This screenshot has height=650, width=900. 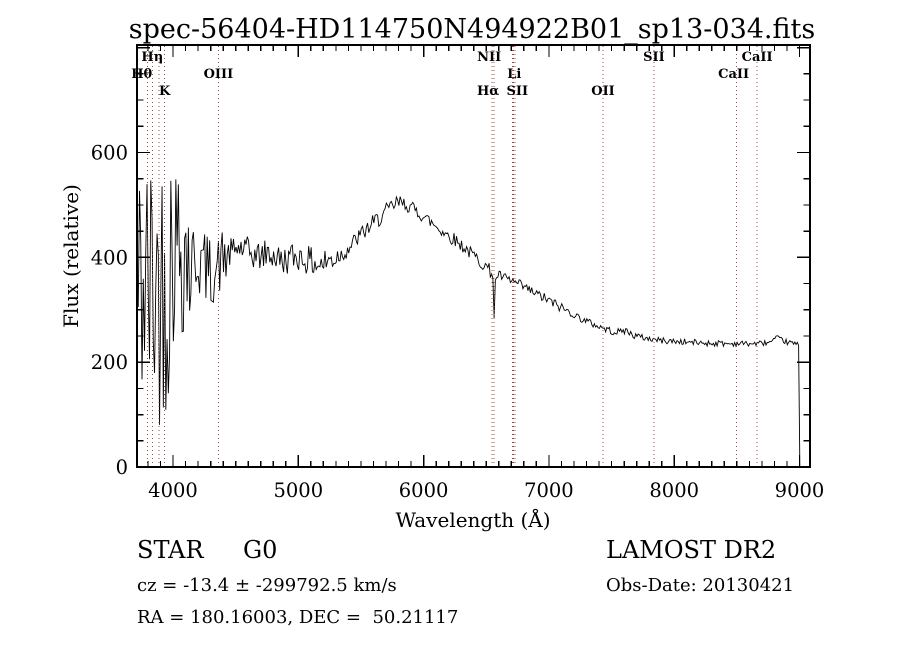 What do you see at coordinates (122, 467) in the screenshot?
I see `y-tick-label: 0` at bounding box center [122, 467].